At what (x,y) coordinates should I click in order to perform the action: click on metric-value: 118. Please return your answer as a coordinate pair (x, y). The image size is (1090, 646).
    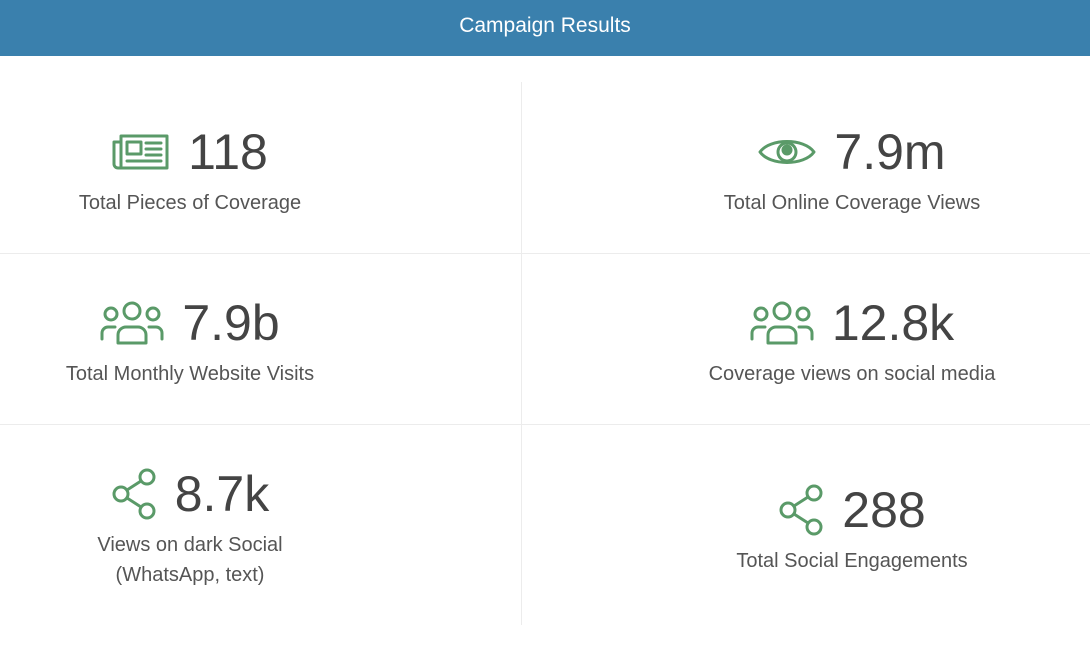
    Looking at the image, I should click on (228, 152).